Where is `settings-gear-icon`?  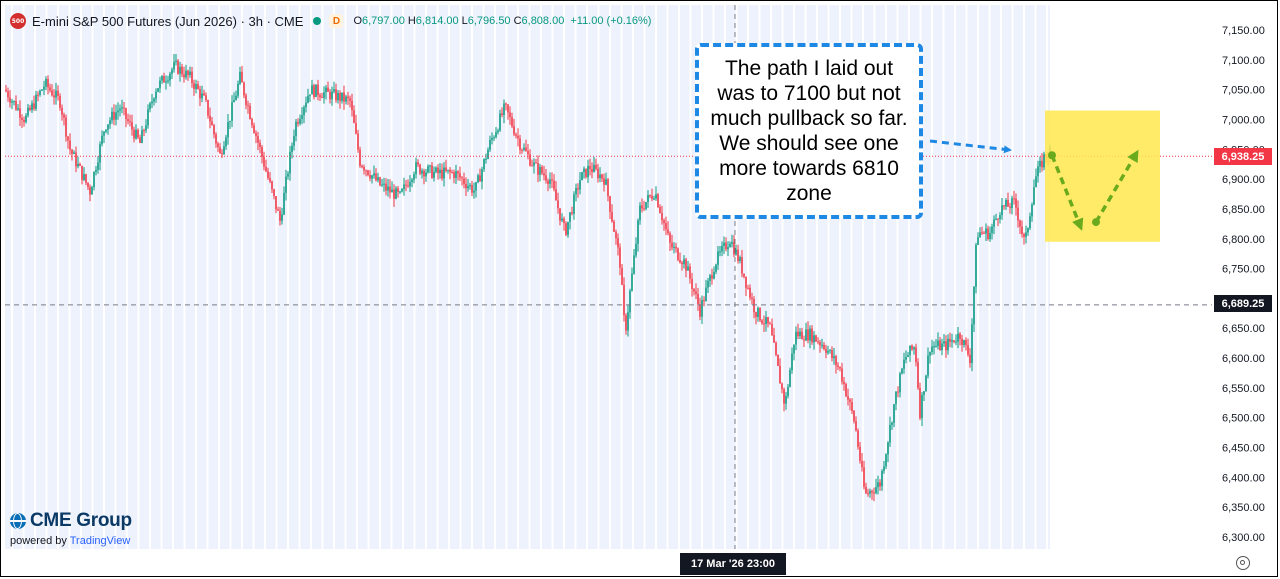
settings-gear-icon is located at coordinates (1243, 563).